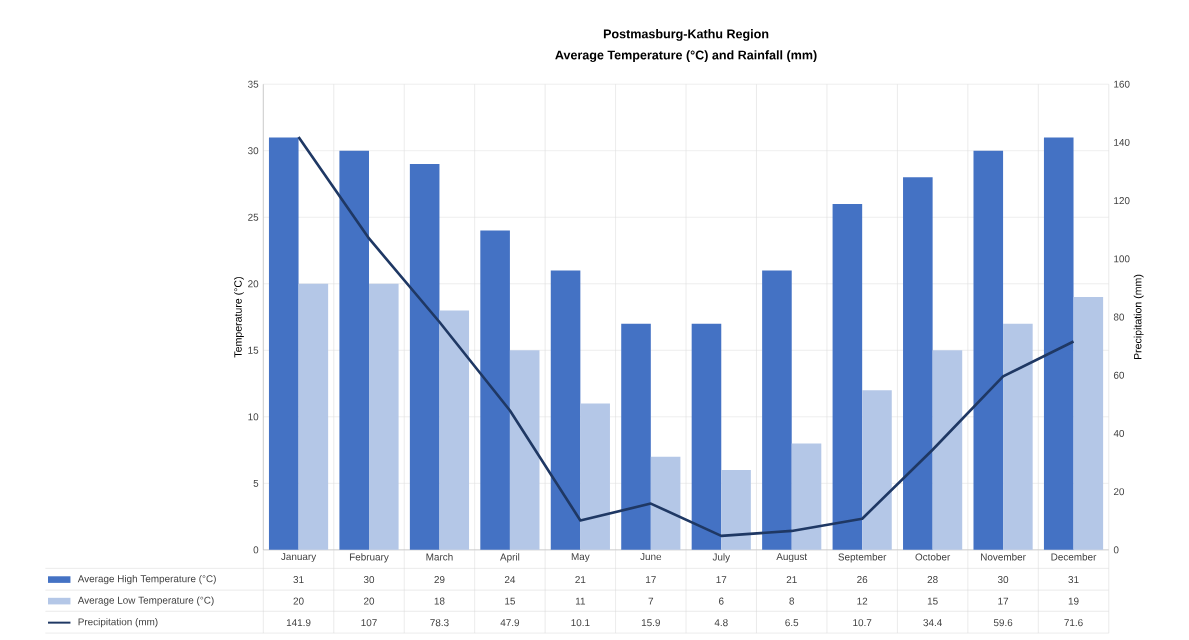 The height and width of the screenshot is (640, 1189). What do you see at coordinates (118, 623) in the screenshot?
I see `legend-label: Precipitation (mm)` at bounding box center [118, 623].